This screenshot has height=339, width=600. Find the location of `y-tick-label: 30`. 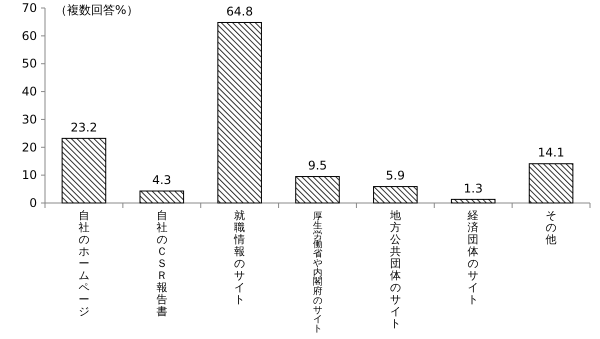

y-tick-label: 30 is located at coordinates (29, 119).